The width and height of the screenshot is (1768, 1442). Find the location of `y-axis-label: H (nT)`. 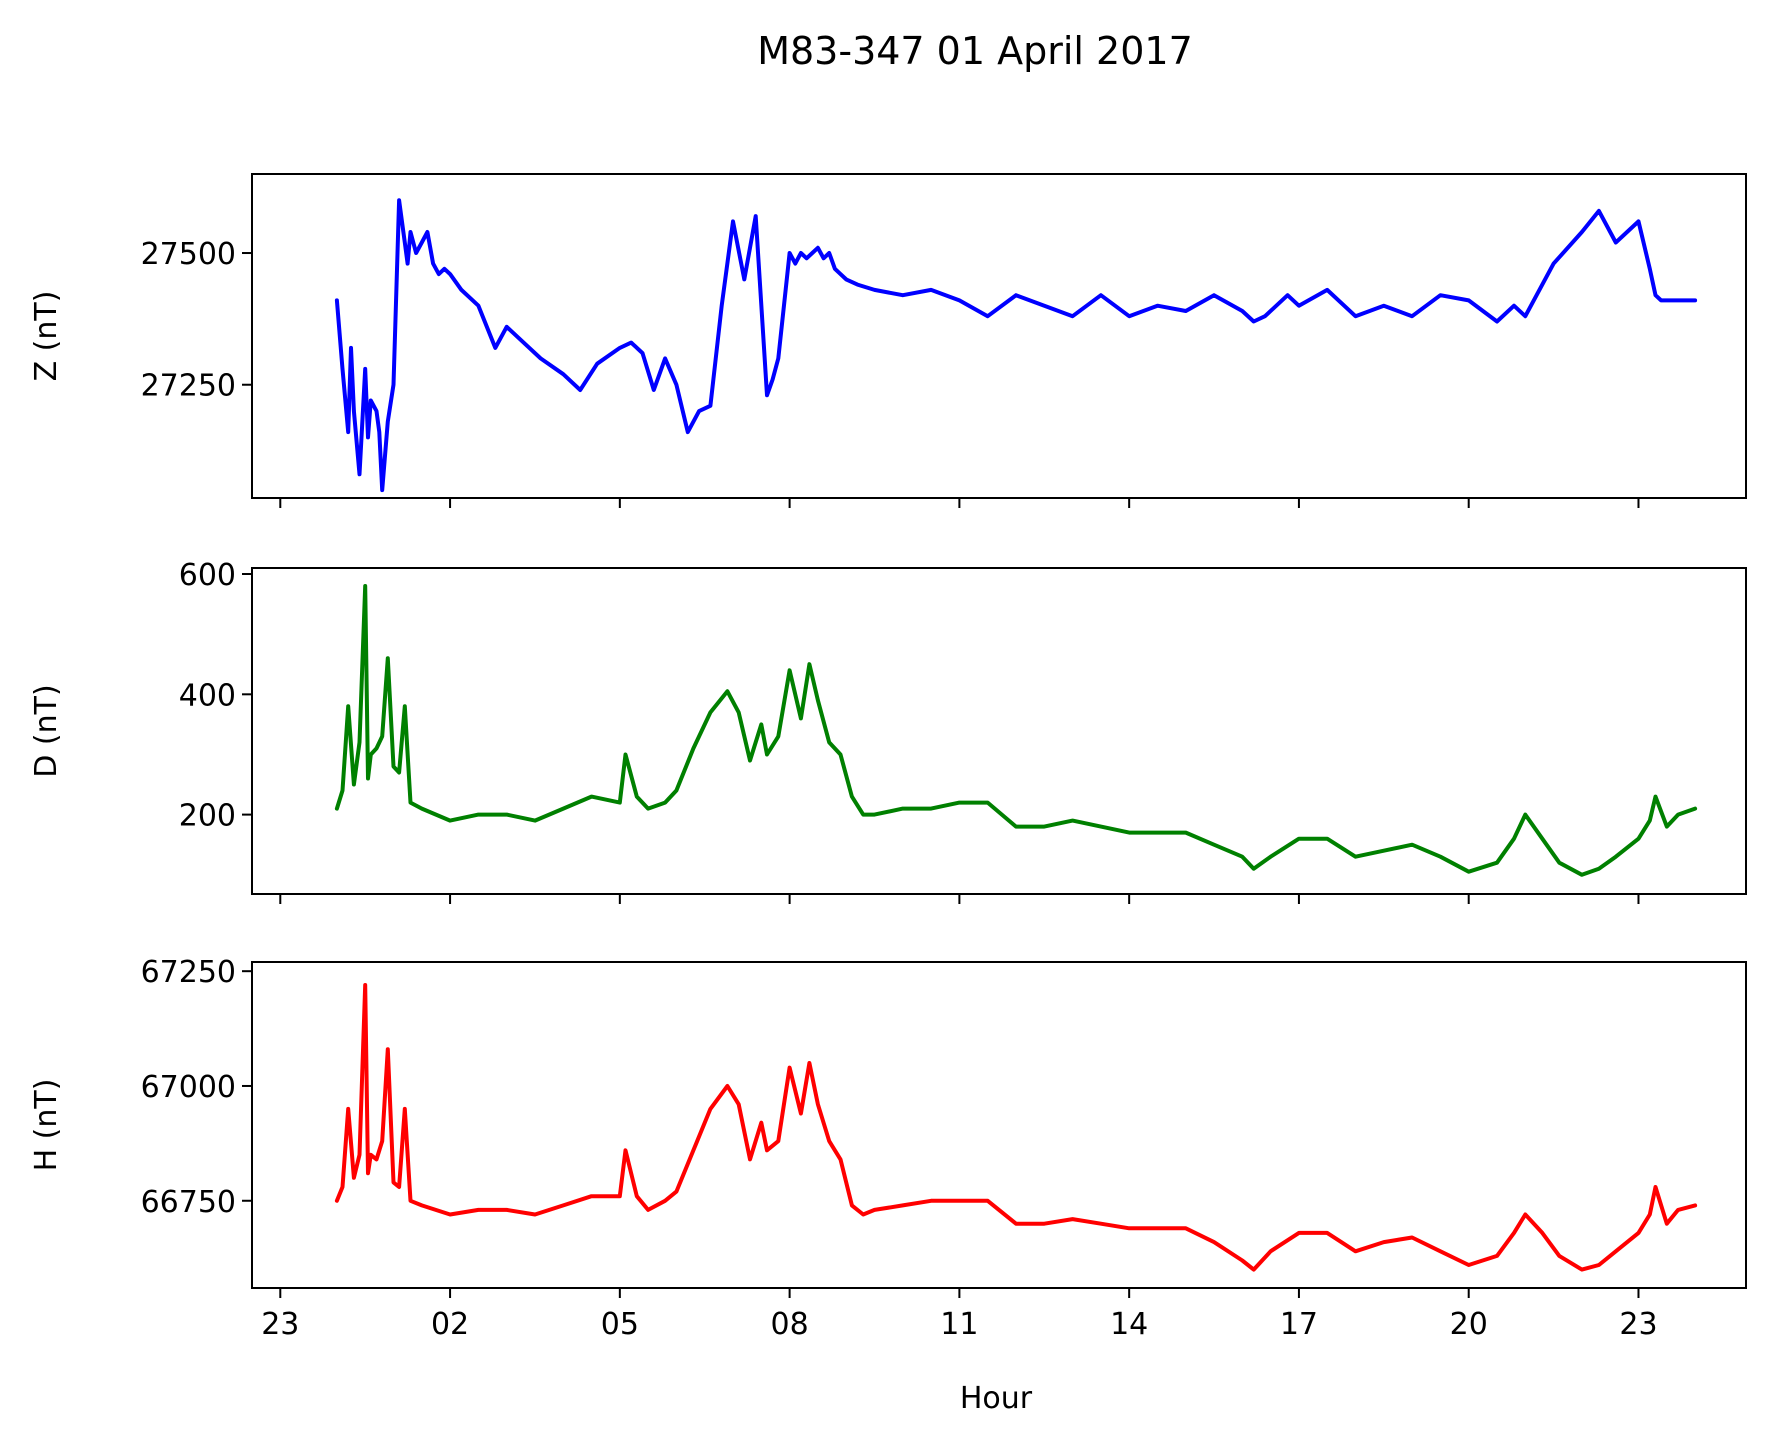

y-axis-label: H (nT) is located at coordinates (46, 1125).